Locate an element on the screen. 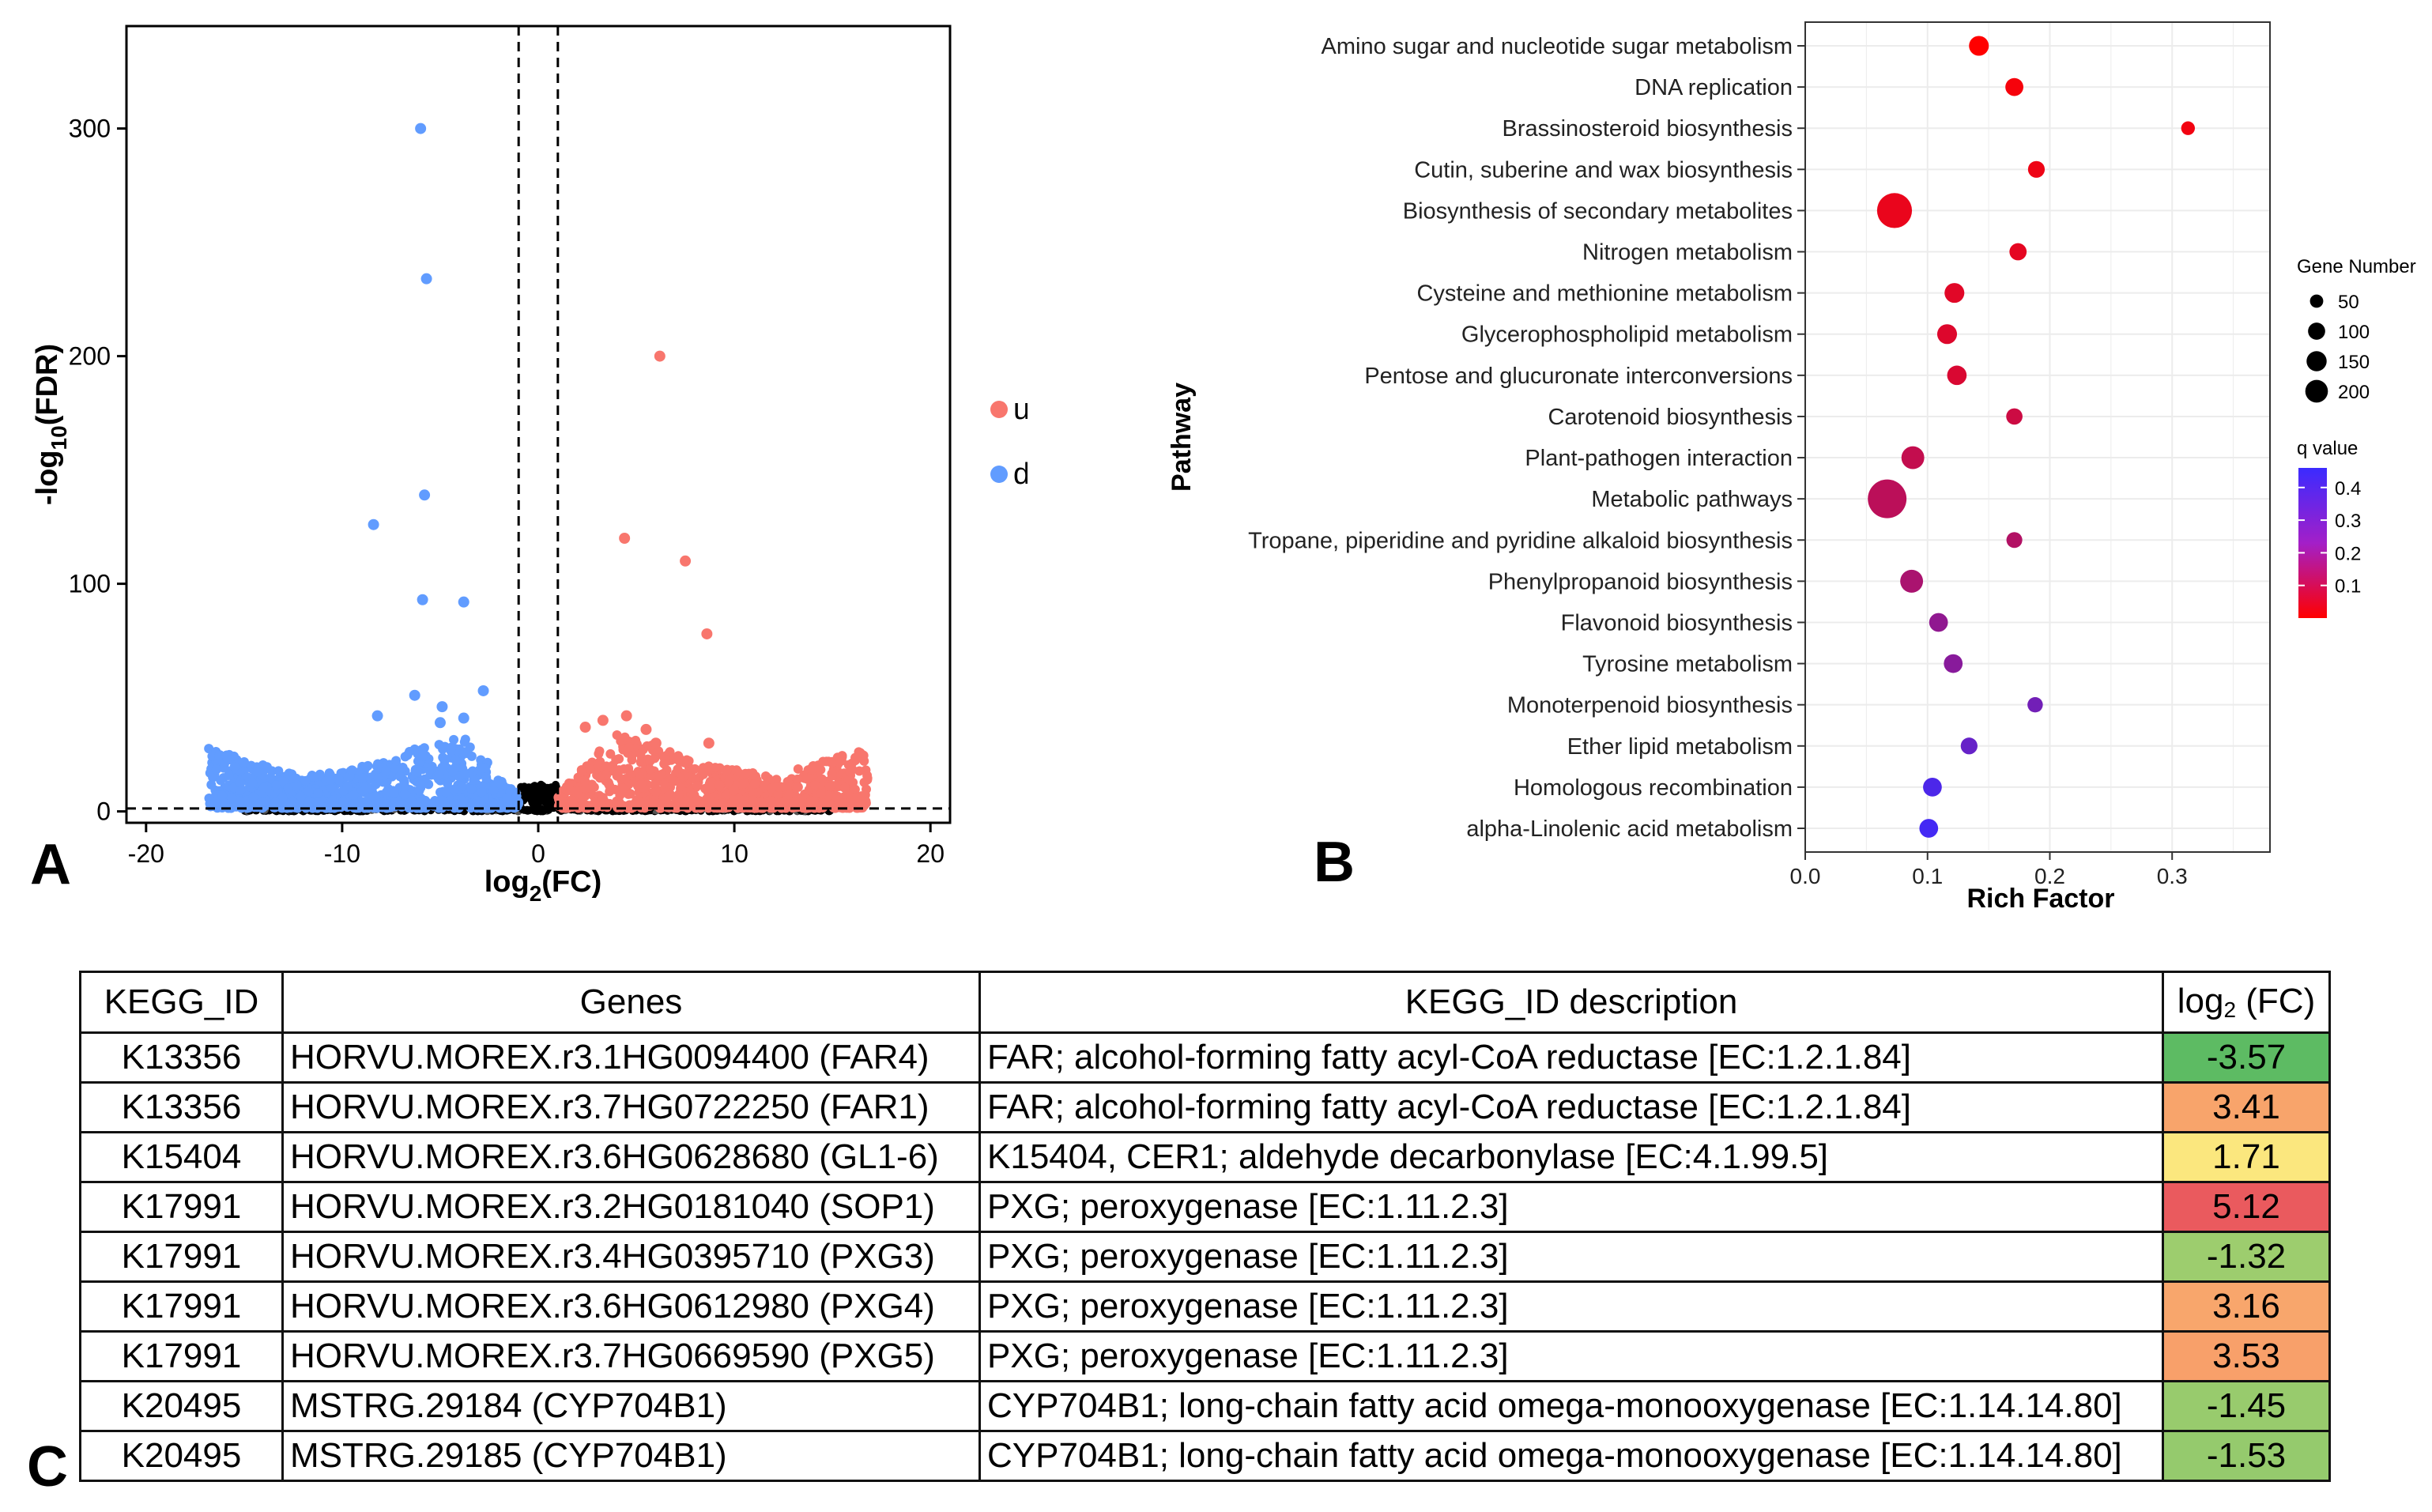  volcano-y-label: -log10(FDR) is located at coordinates (51, 424).